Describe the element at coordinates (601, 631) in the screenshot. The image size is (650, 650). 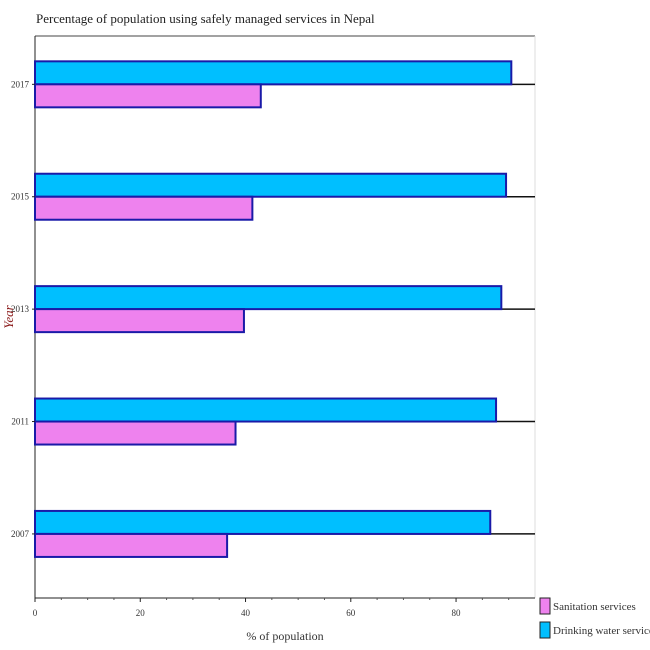
I see `legend-label-drinking-water-services: Drinking water services` at that location.